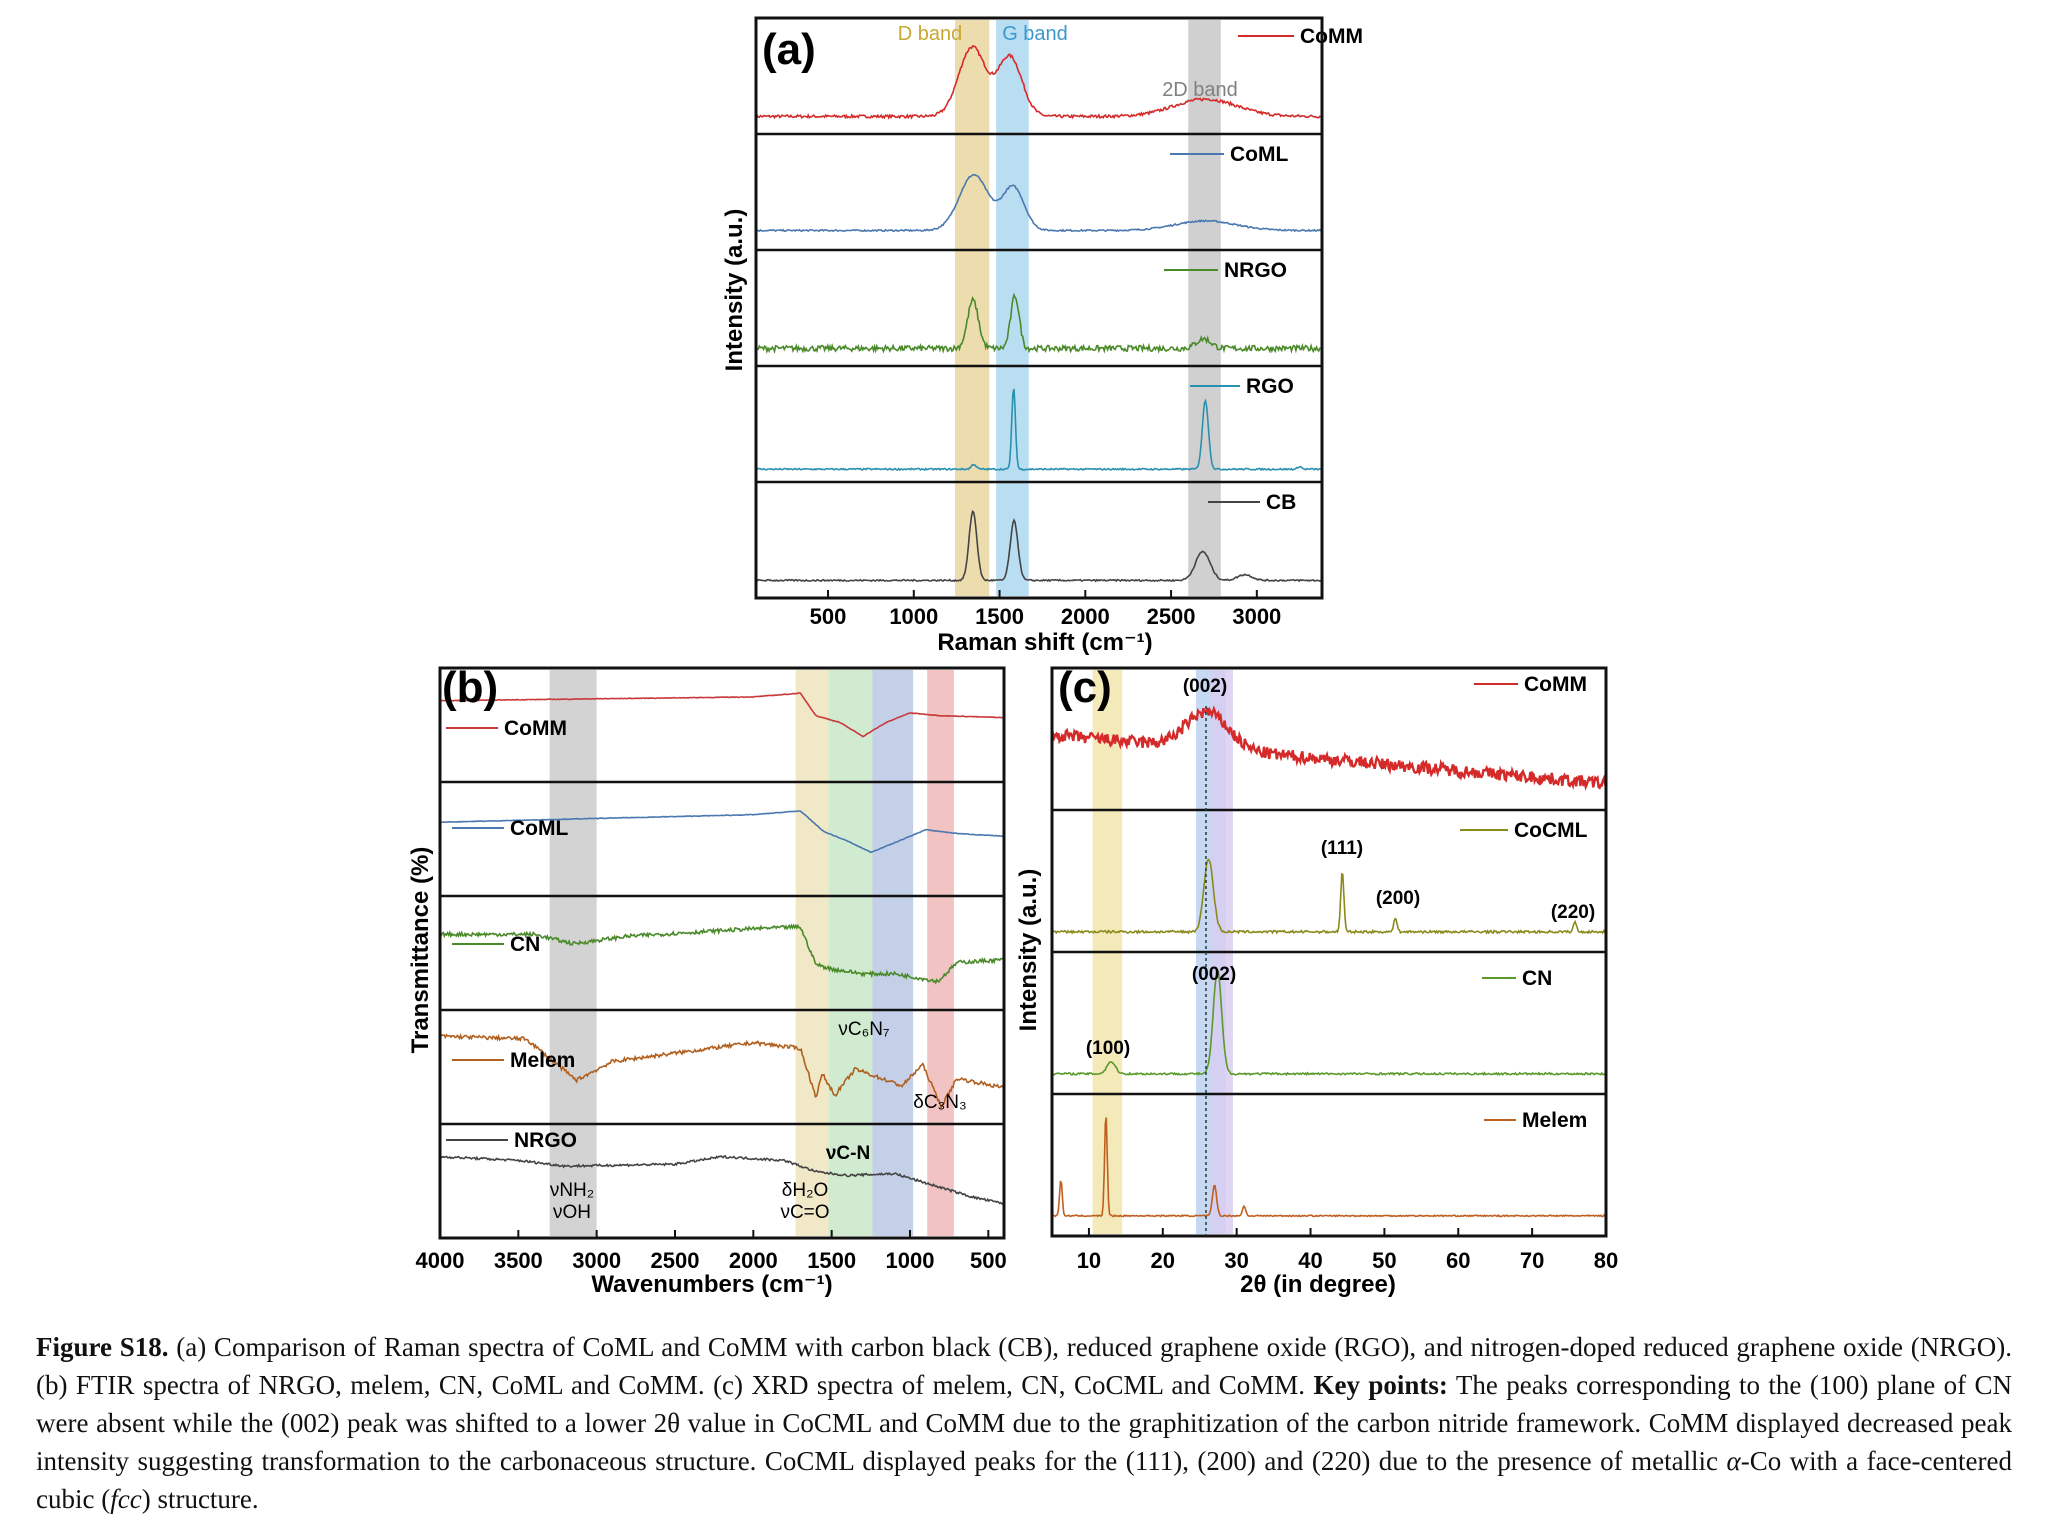 The width and height of the screenshot is (2048, 1536). Describe the element at coordinates (930, 34) in the screenshot. I see `d-band-label: D band` at that location.